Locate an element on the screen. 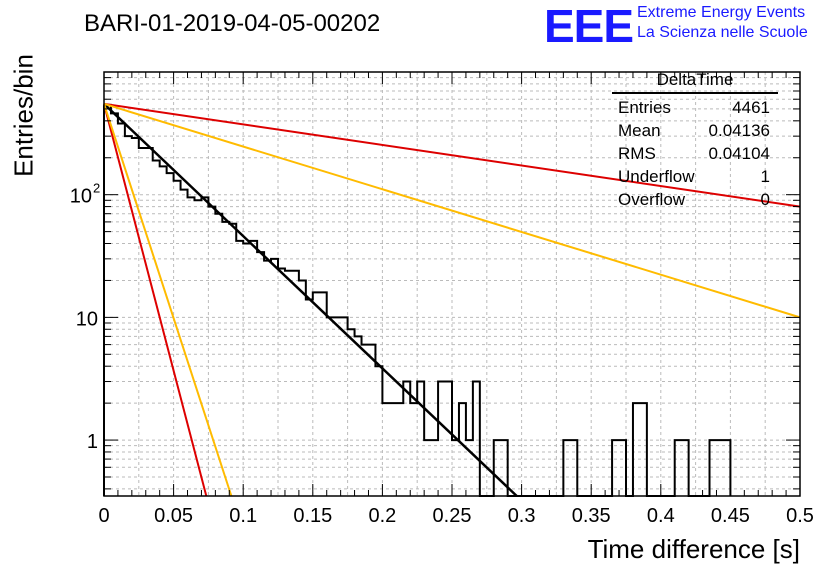 The image size is (836, 572). stats-title: DeltaTime is located at coordinates (695, 82).